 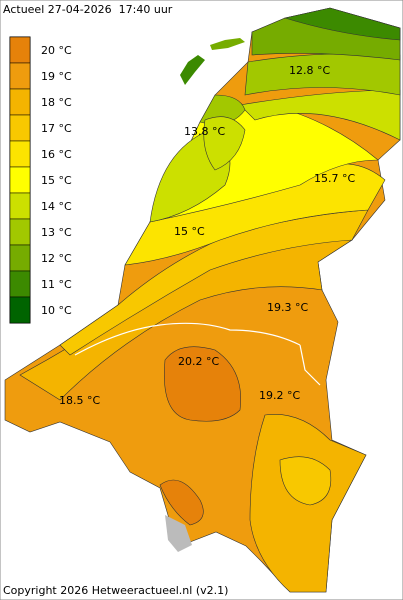 I want to click on lake, so click(x=224, y=143).